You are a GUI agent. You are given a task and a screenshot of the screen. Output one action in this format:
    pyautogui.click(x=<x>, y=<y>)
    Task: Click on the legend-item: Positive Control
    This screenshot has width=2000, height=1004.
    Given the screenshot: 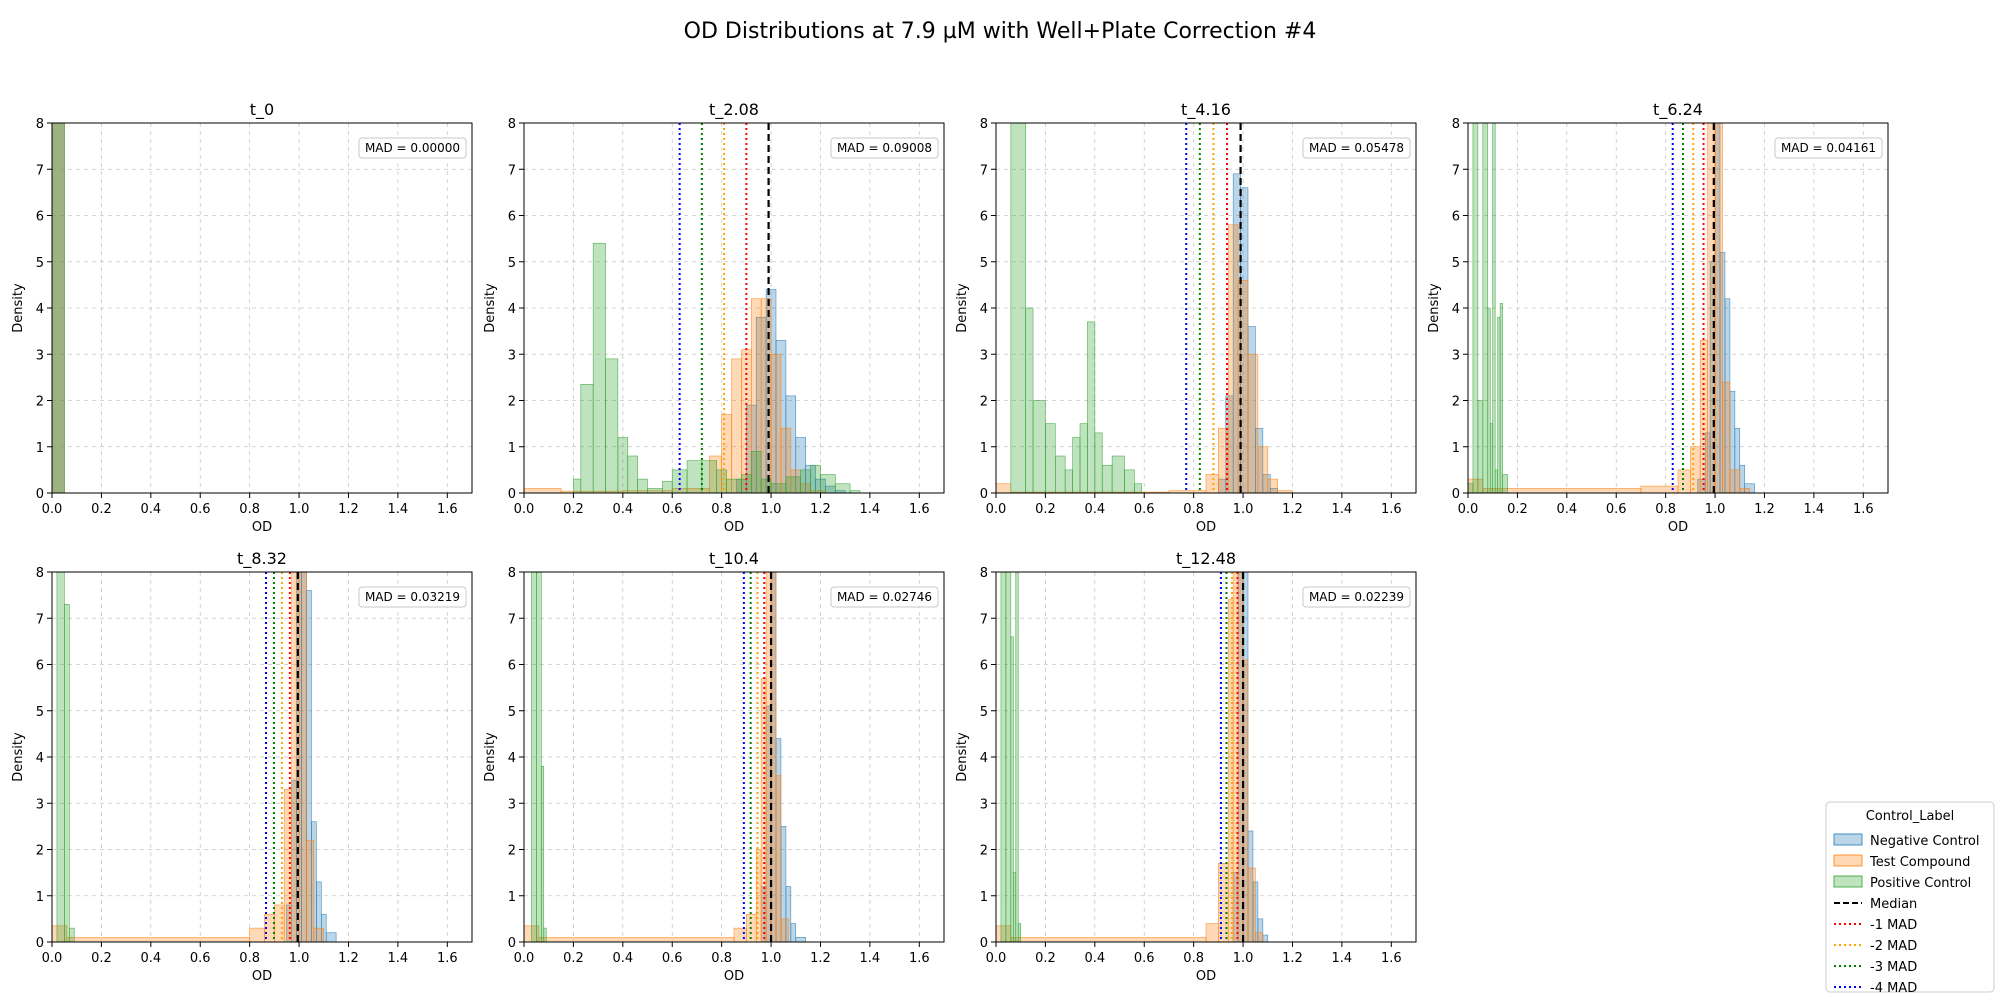 What is the action you would take?
    pyautogui.click(x=1902, y=883)
    